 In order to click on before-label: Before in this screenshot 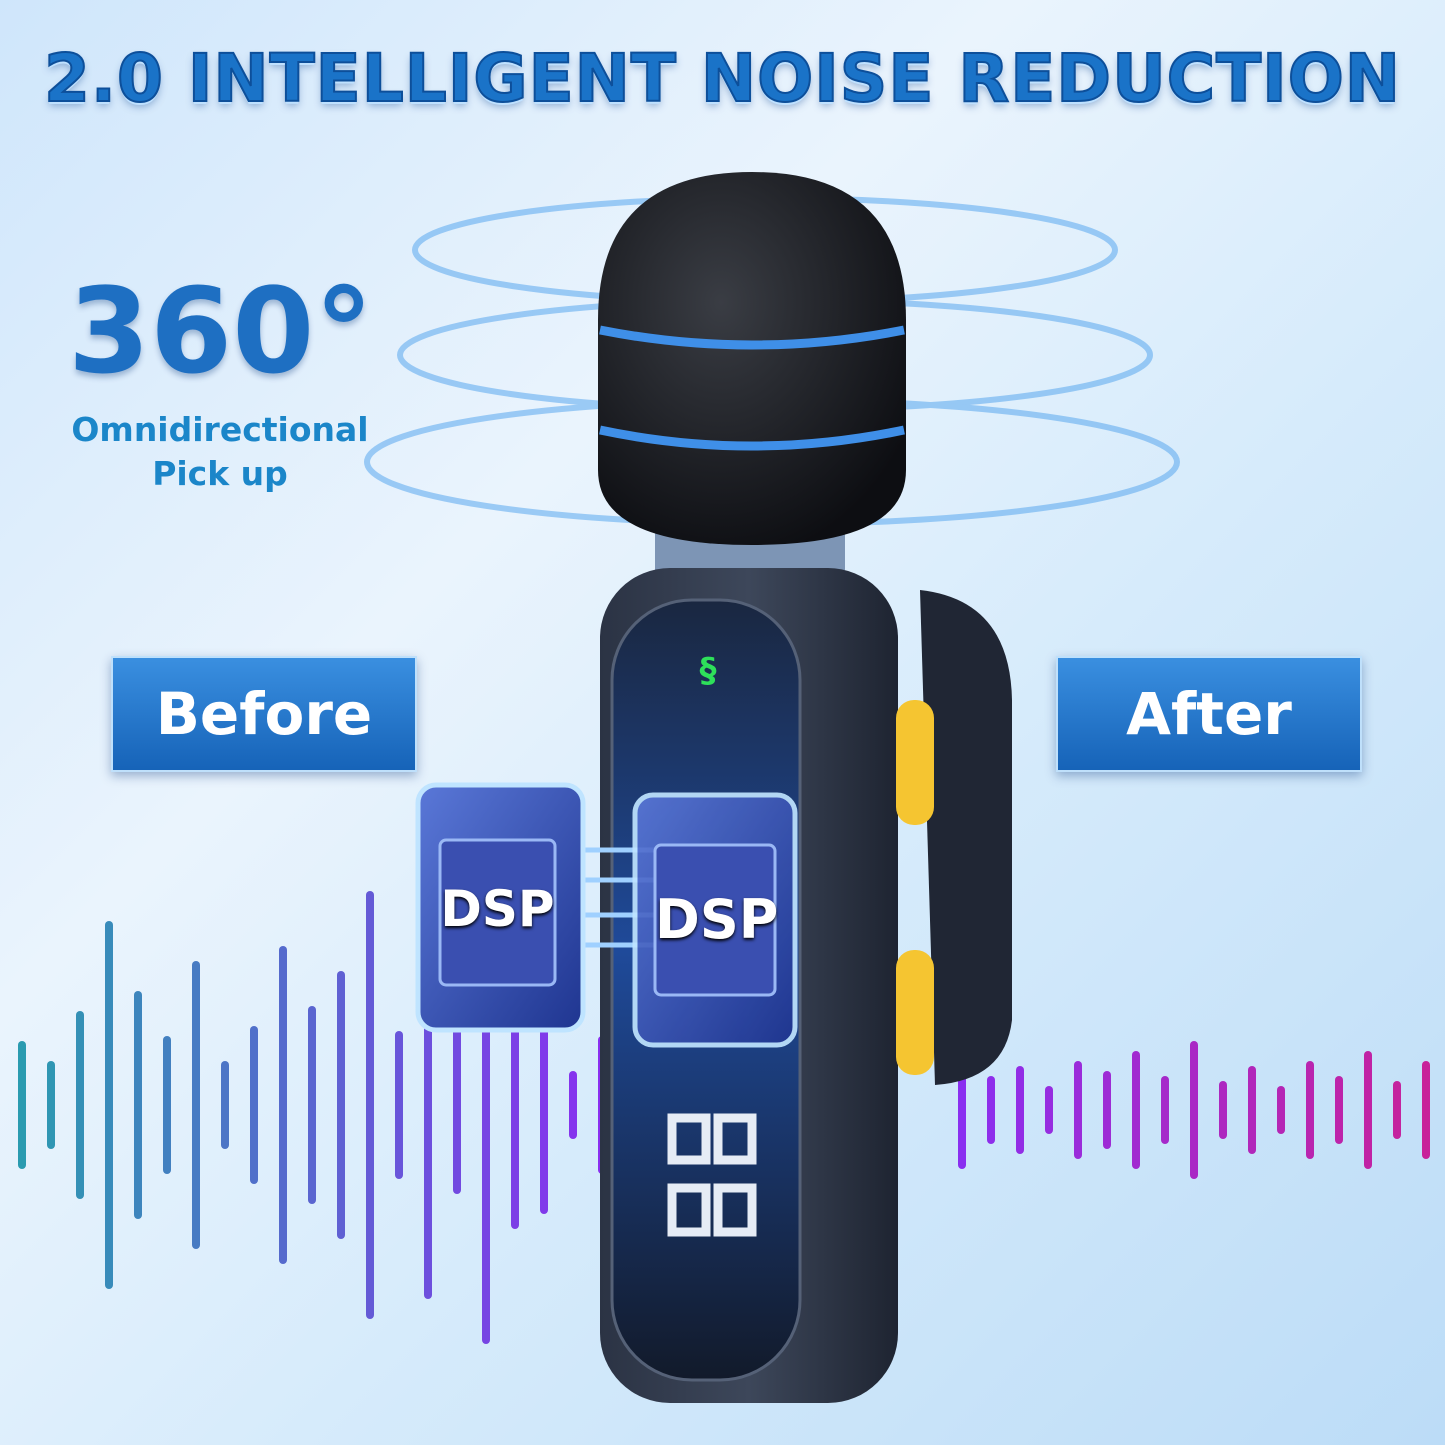, I will do `click(264, 714)`.